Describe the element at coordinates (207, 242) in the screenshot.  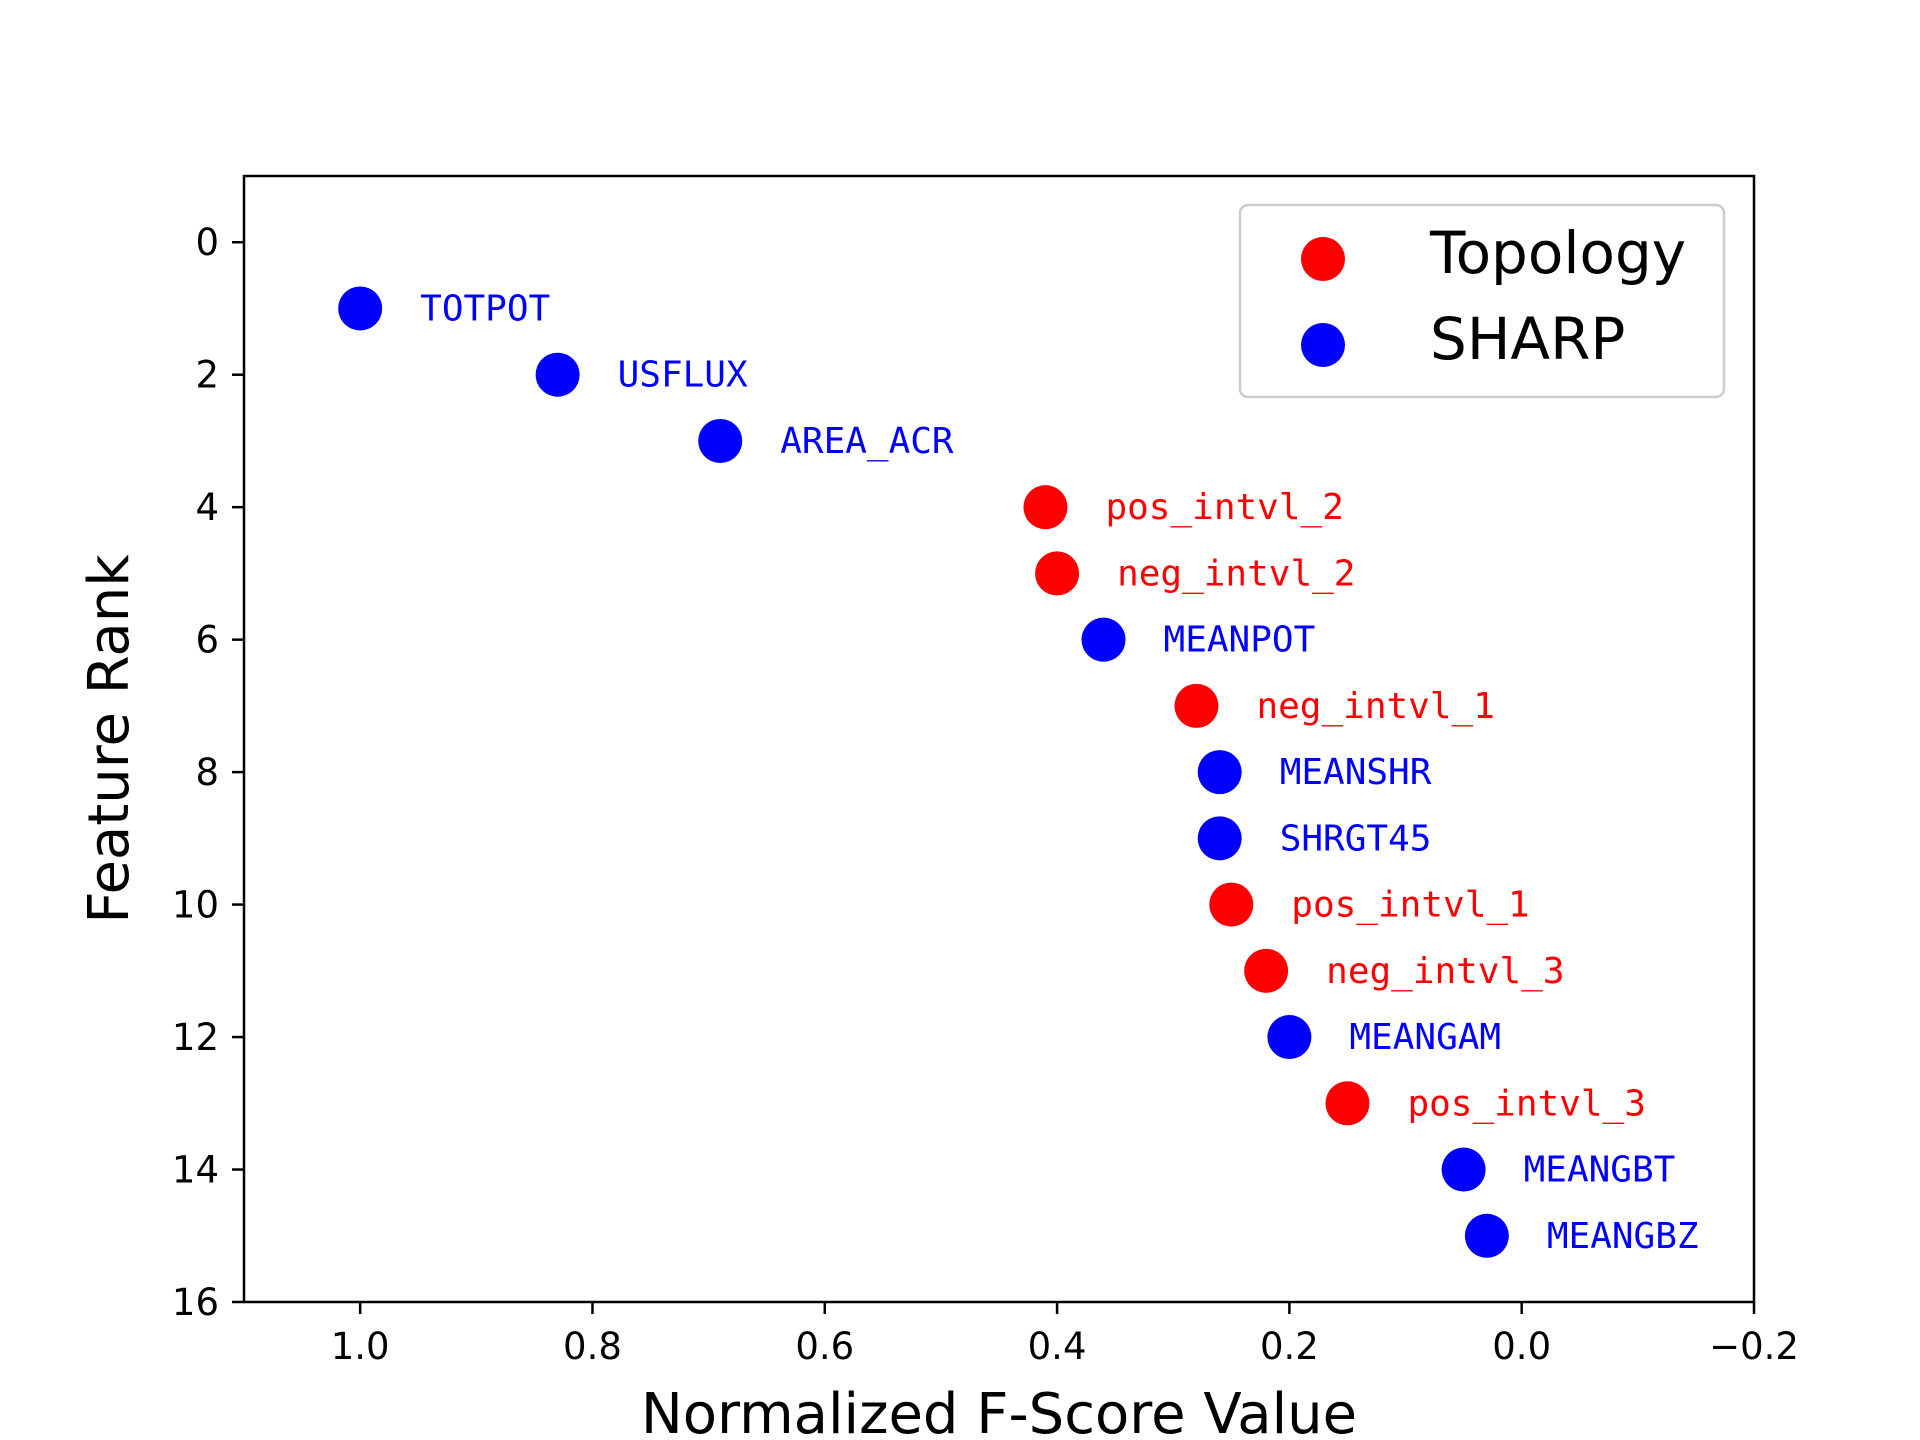
I see `y-tick-label: 0` at that location.